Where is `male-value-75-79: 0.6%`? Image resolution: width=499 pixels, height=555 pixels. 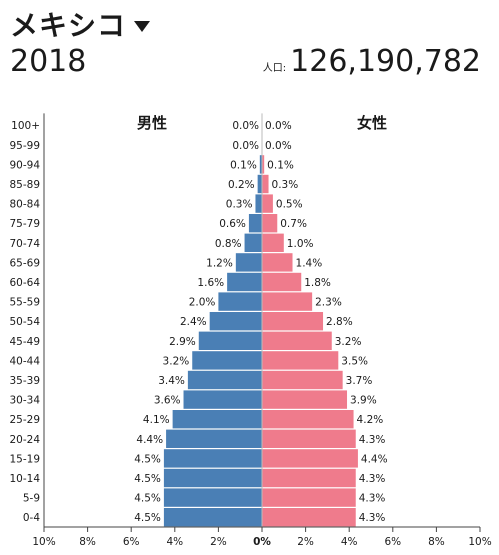 male-value-75-79: 0.6% is located at coordinates (232, 224).